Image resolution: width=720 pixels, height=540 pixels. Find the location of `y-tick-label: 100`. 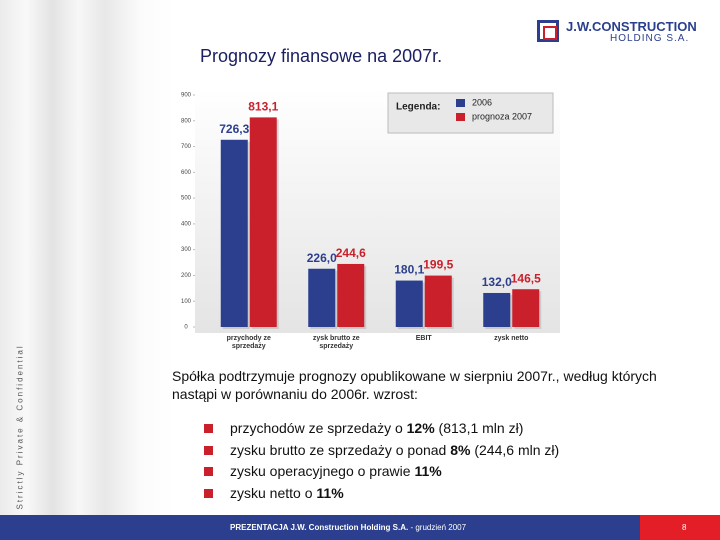

y-tick-label: 100 is located at coordinates (186, 302).